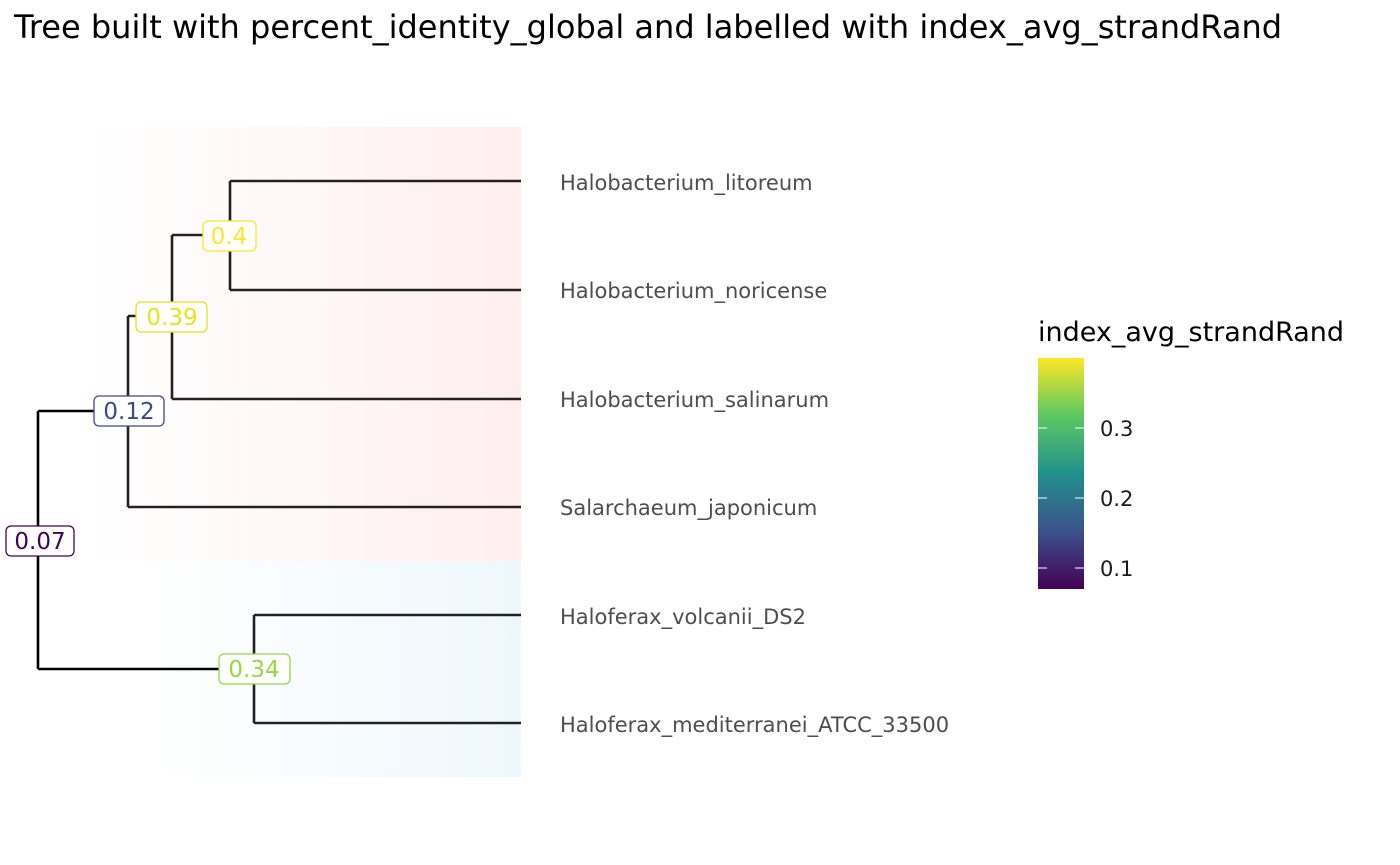  I want to click on tip-label: Halobacterium_salinarum, so click(694, 400).